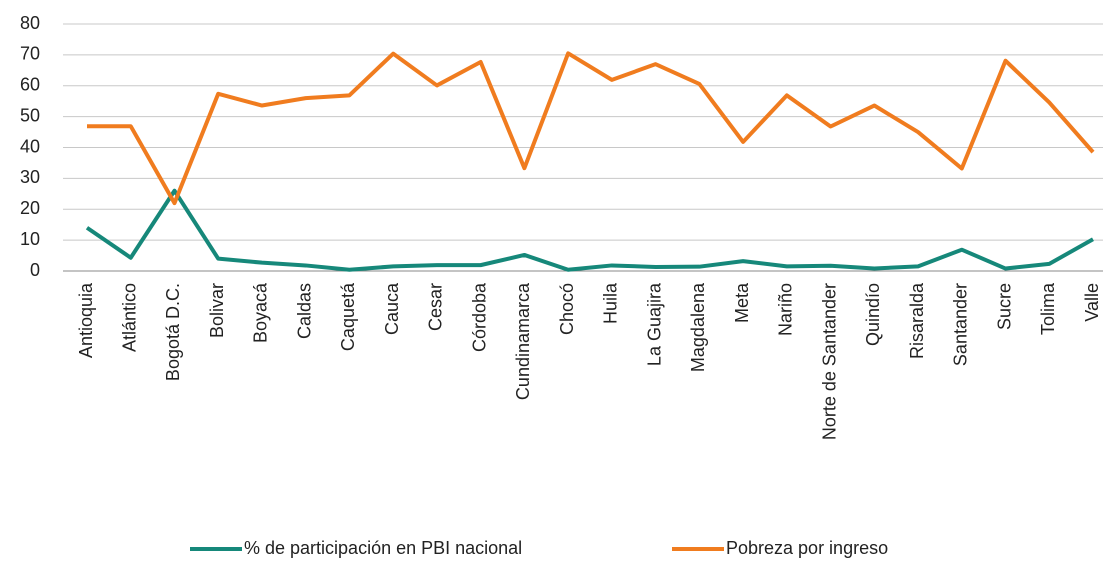 This screenshot has height=561, width=1105. I want to click on y-tick-label: 0, so click(35, 270).